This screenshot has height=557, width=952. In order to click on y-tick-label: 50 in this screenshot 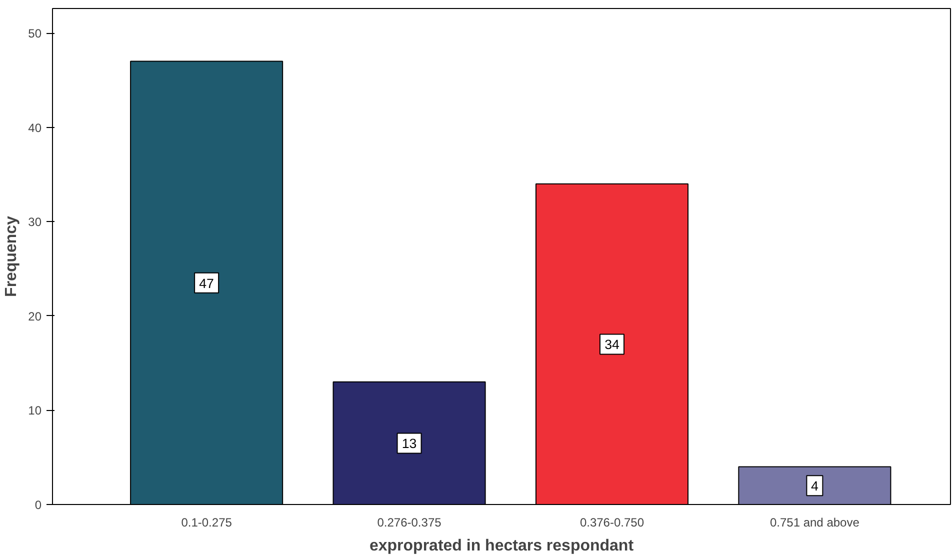, I will do `click(35, 33)`.